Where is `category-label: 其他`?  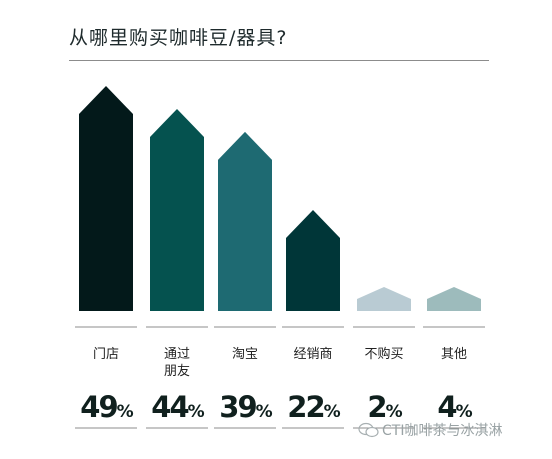
category-label: 其他 is located at coordinates (454, 354).